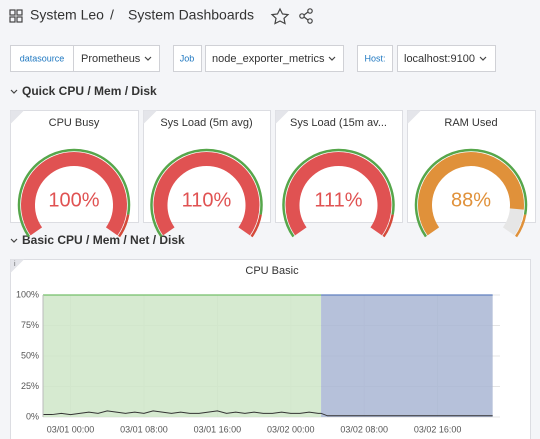 The image size is (540, 439). What do you see at coordinates (103, 240) in the screenshot?
I see `row-title: Basic CPU / Mem / Net / Disk` at bounding box center [103, 240].